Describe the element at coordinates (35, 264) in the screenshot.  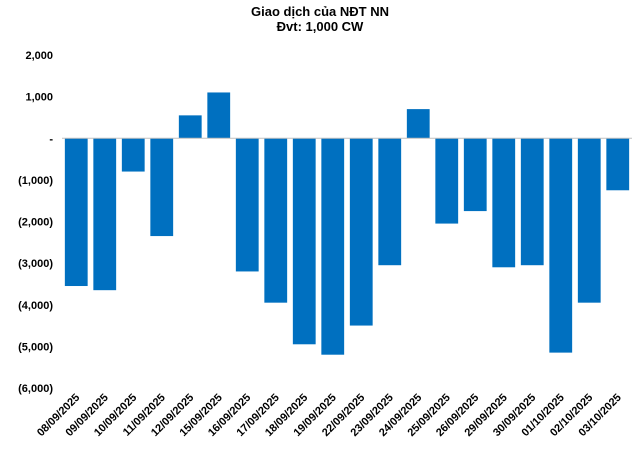
I see `y-tick-label: (3,000)` at that location.